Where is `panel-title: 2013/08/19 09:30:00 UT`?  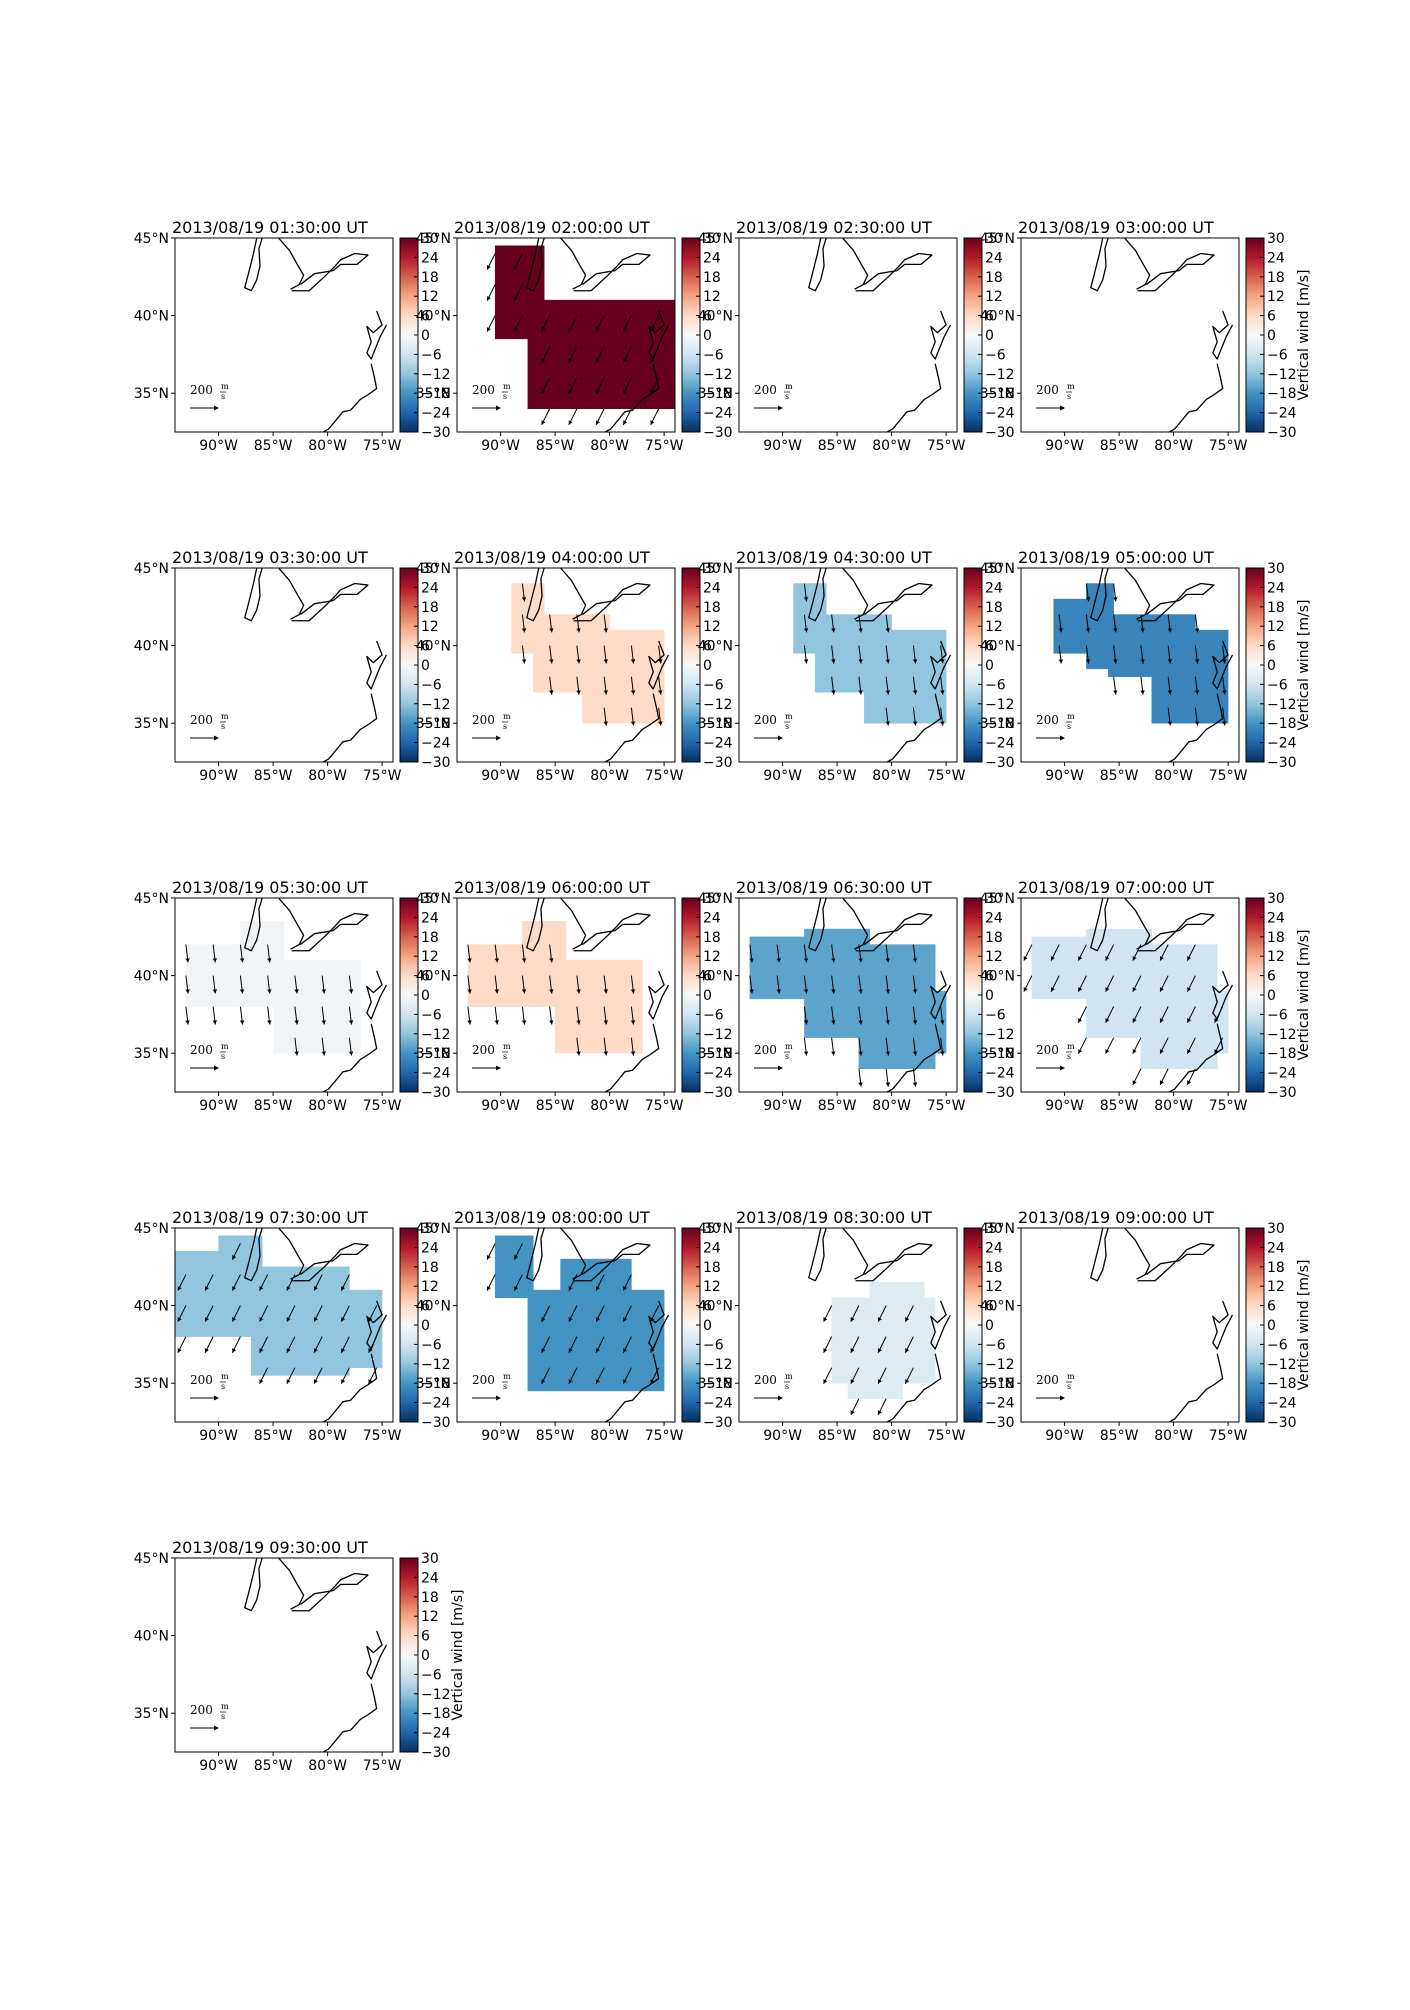 panel-title: 2013/08/19 09:30:00 UT is located at coordinates (270, 1547).